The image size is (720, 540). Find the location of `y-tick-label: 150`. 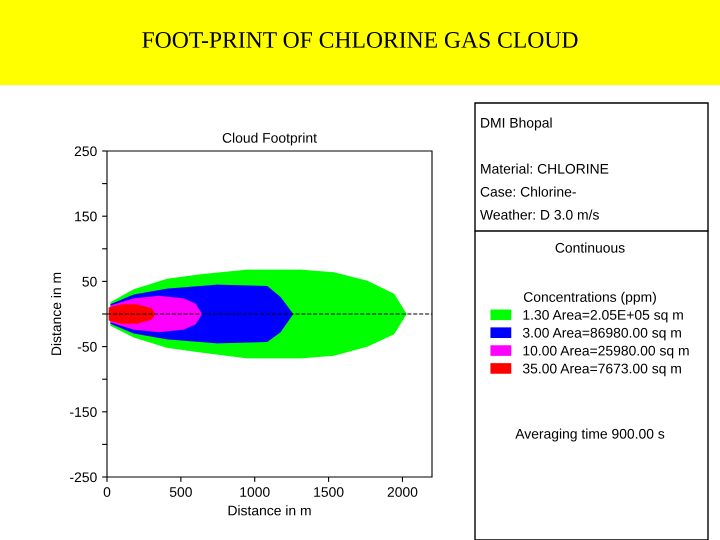

y-tick-label: 150 is located at coordinates (86, 217).